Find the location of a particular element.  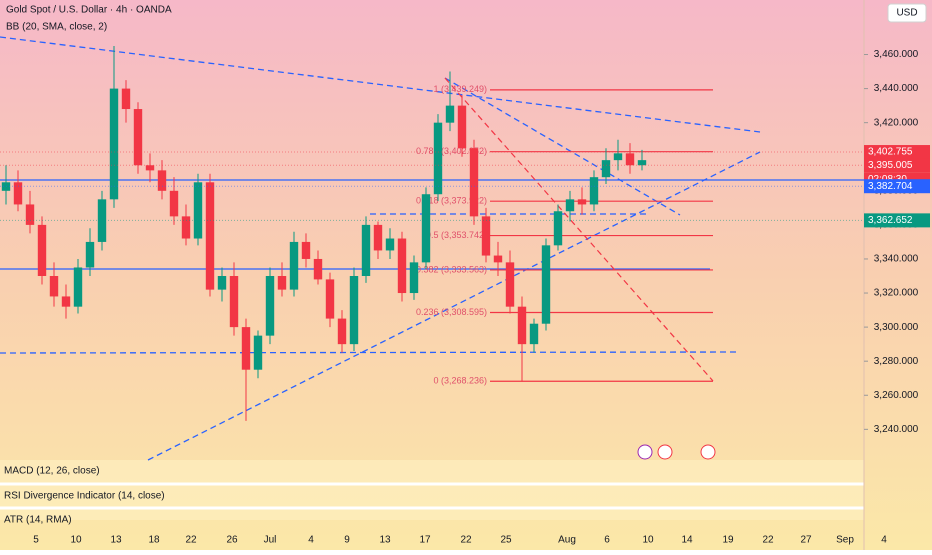

y-tick-label: 3,320.000 is located at coordinates (896, 293).